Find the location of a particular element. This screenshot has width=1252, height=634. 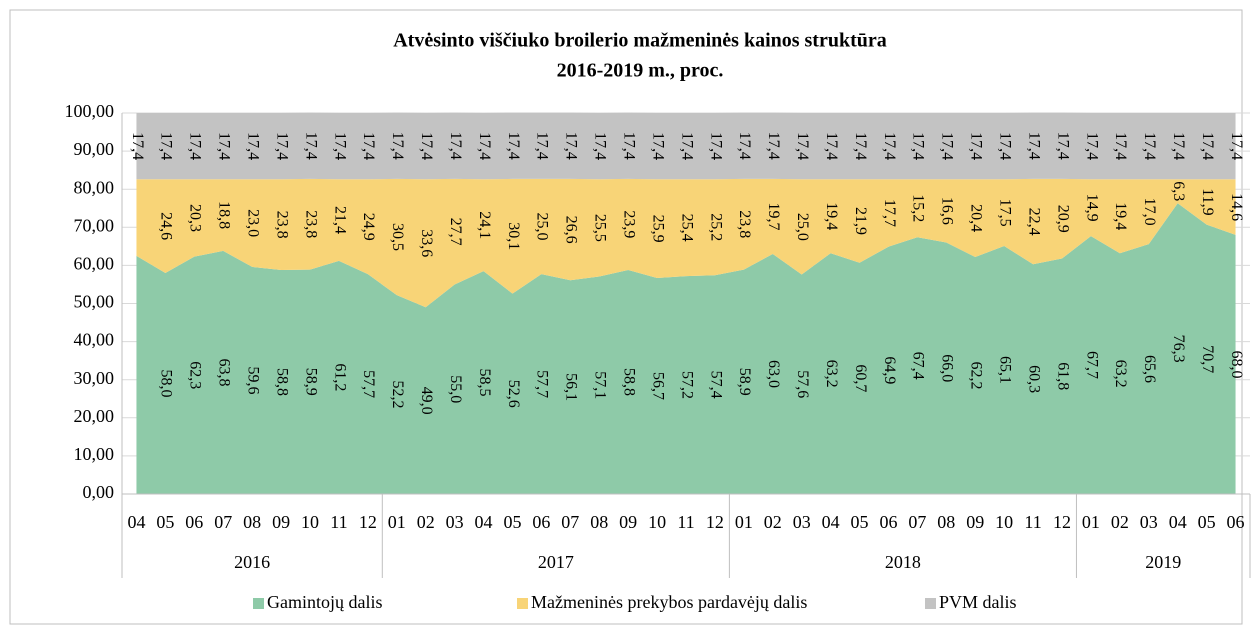

data-label: 52,6 is located at coordinates (513, 394).